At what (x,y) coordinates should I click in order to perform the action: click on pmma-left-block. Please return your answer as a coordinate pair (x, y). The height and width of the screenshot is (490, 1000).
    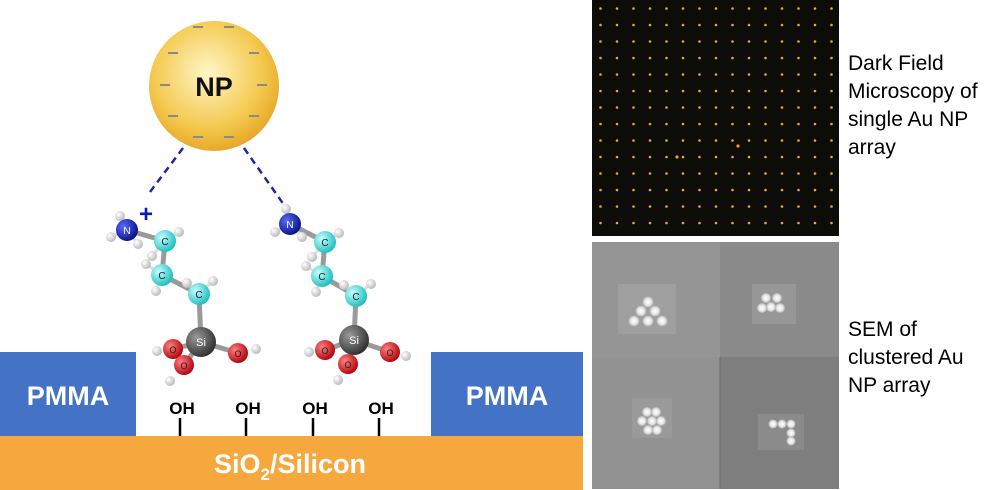
    Looking at the image, I should click on (68, 394).